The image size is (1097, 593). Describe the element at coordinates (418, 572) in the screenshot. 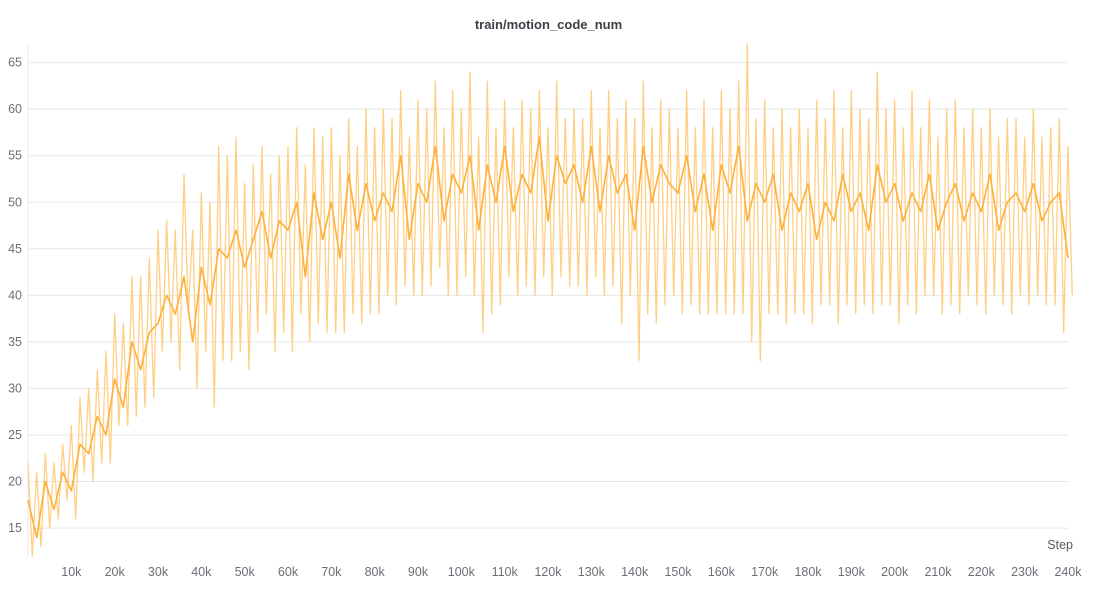

I see `x-tick-label: 90k` at that location.